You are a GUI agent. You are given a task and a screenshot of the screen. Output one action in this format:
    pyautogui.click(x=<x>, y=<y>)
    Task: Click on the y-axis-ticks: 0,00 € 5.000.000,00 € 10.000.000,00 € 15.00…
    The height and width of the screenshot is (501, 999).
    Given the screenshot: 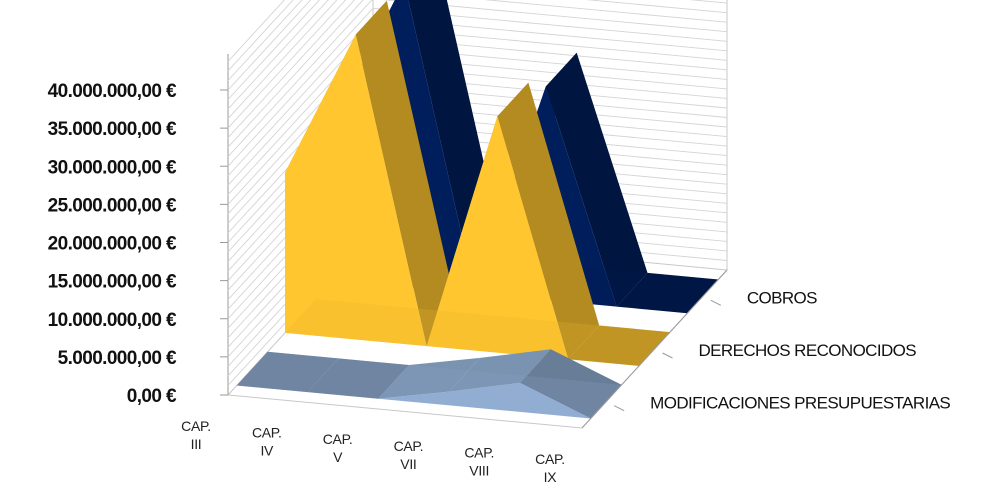 What is the action you would take?
    pyautogui.click(x=138, y=244)
    